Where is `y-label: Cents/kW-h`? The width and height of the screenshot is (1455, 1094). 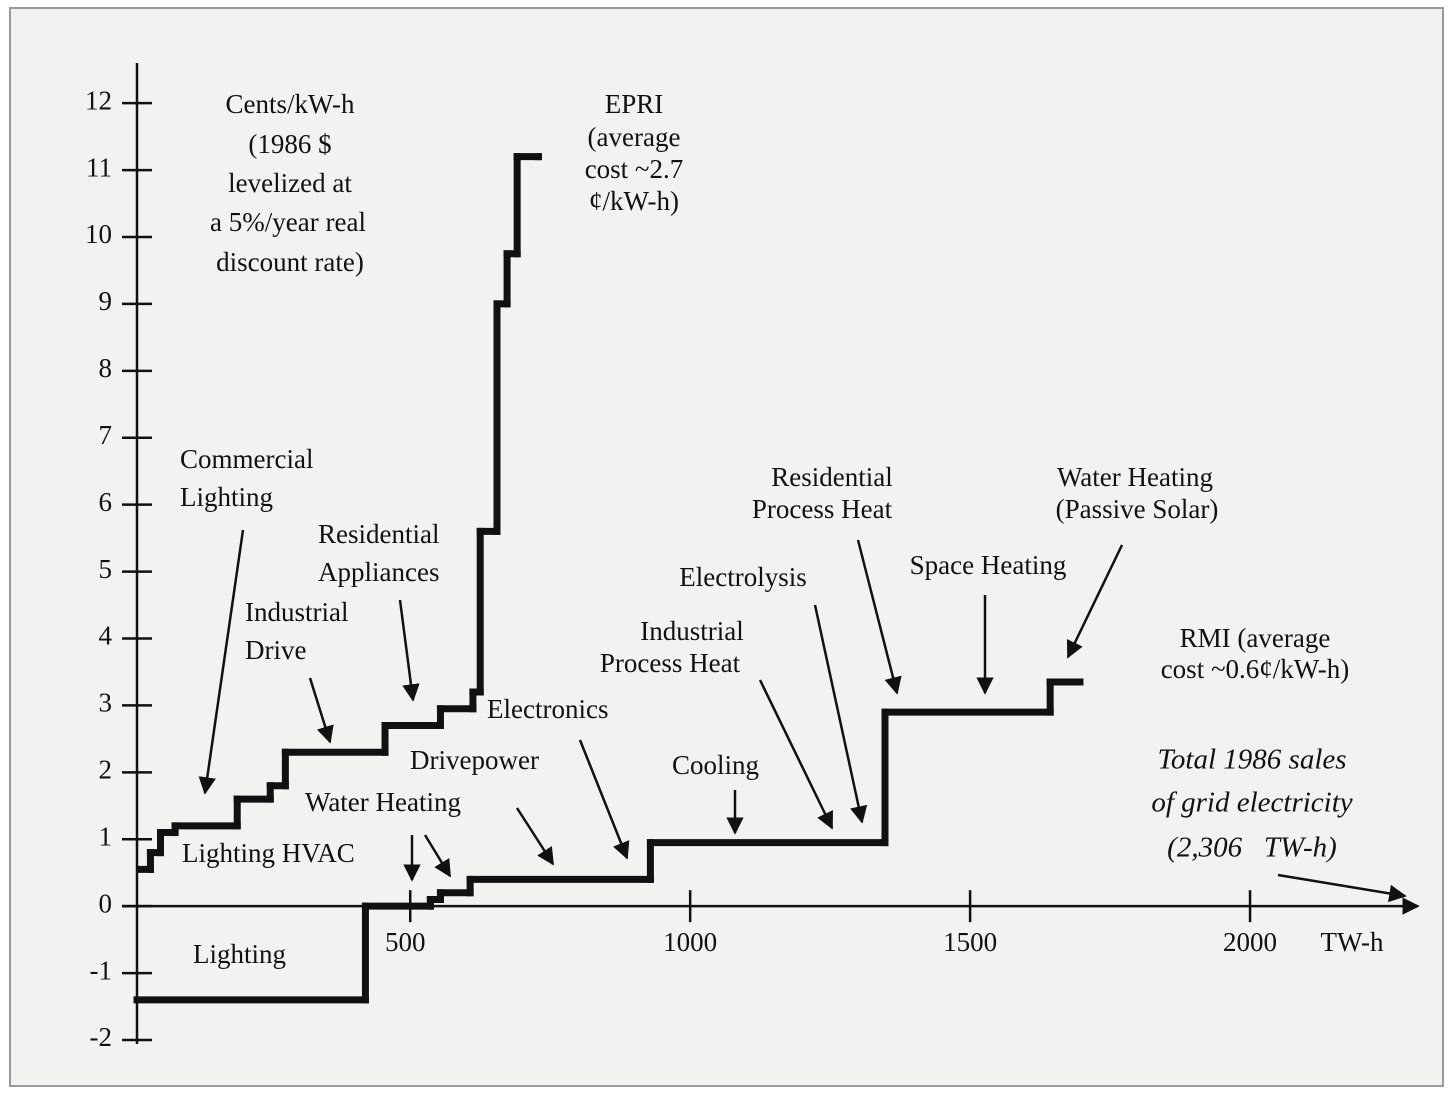
y-label: Cents/kW-h is located at coordinates (290, 104).